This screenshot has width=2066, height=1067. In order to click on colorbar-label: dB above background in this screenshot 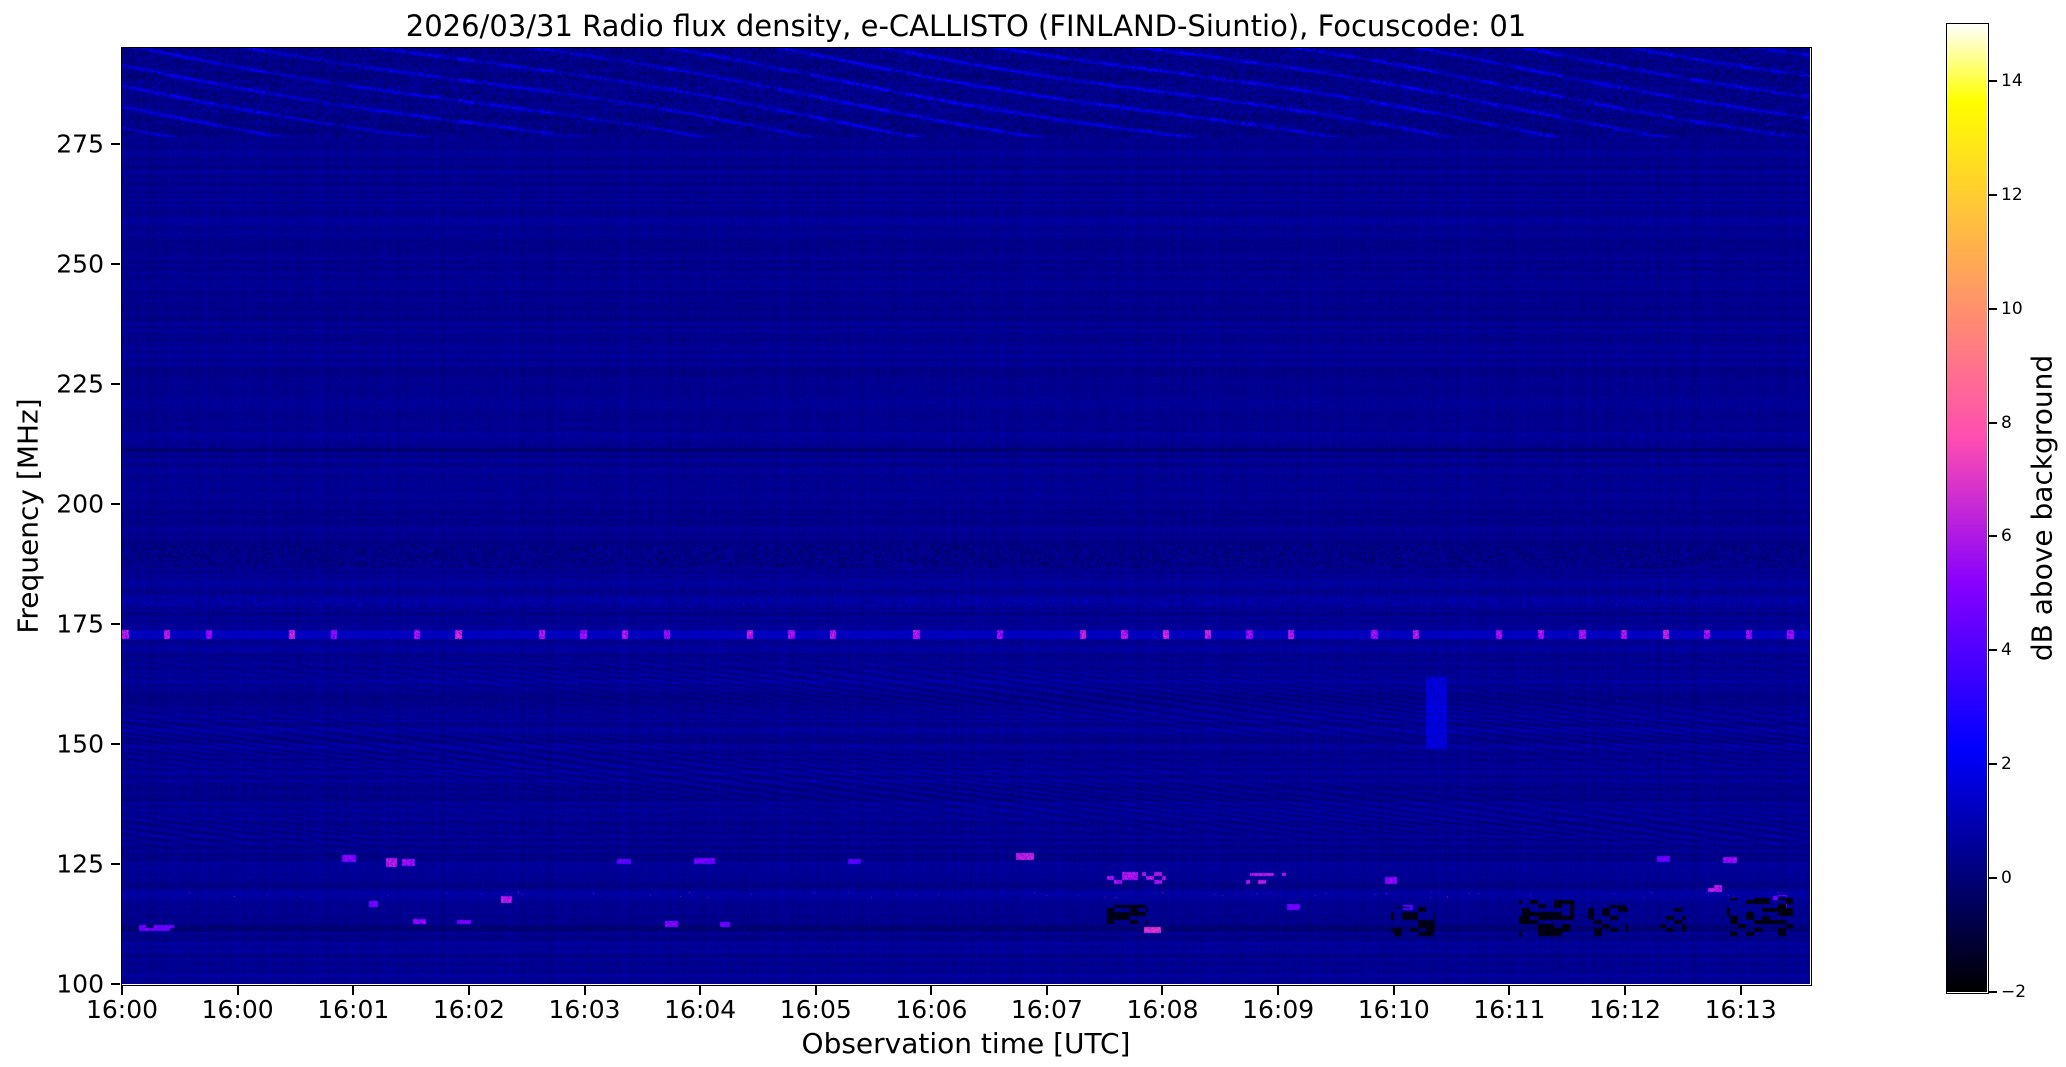, I will do `click(2042, 508)`.